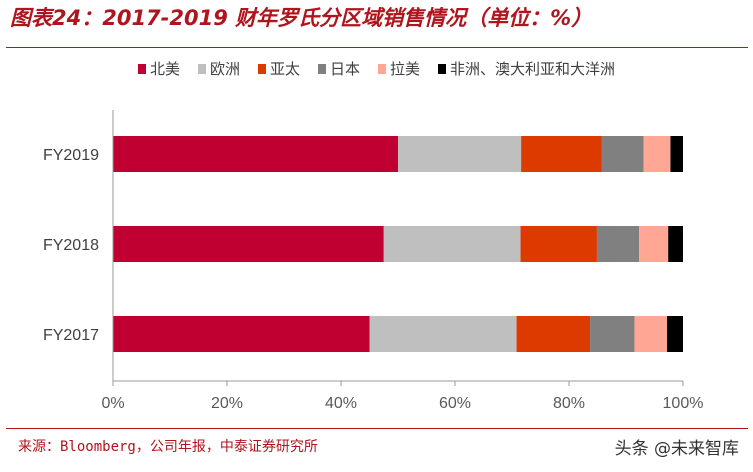 Image resolution: width=753 pixels, height=472 pixels. I want to click on legend-label: 欧洲, so click(224, 69).